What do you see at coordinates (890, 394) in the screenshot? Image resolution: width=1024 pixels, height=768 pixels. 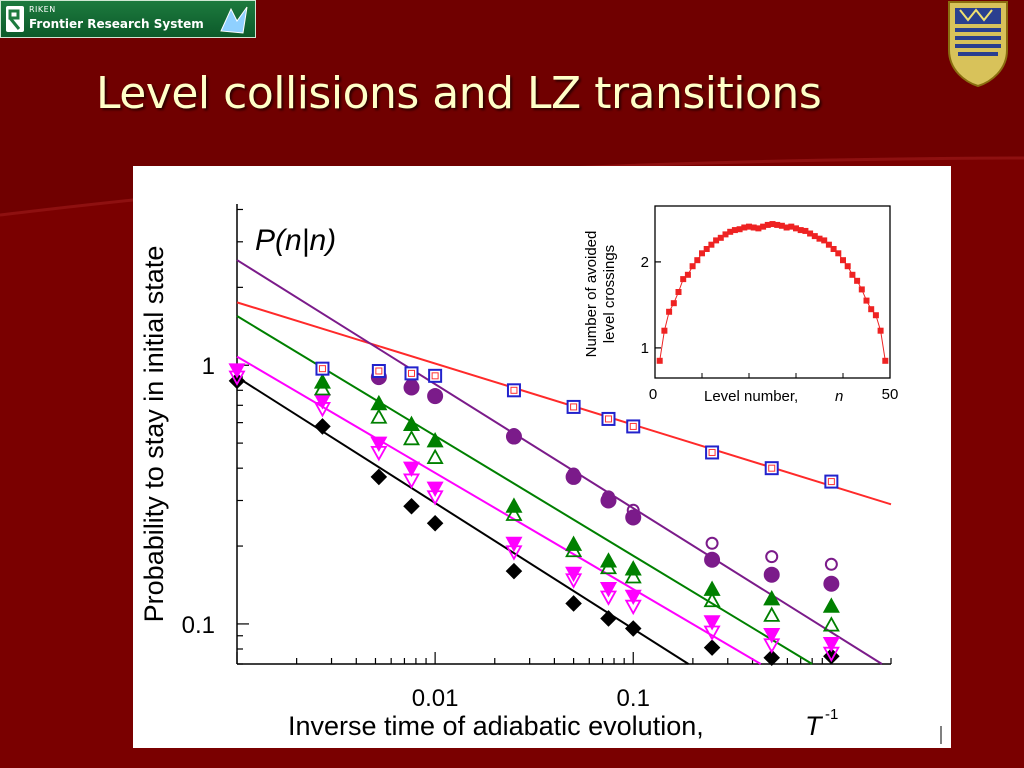 I see `inset-x-tick-label: 50` at bounding box center [890, 394].